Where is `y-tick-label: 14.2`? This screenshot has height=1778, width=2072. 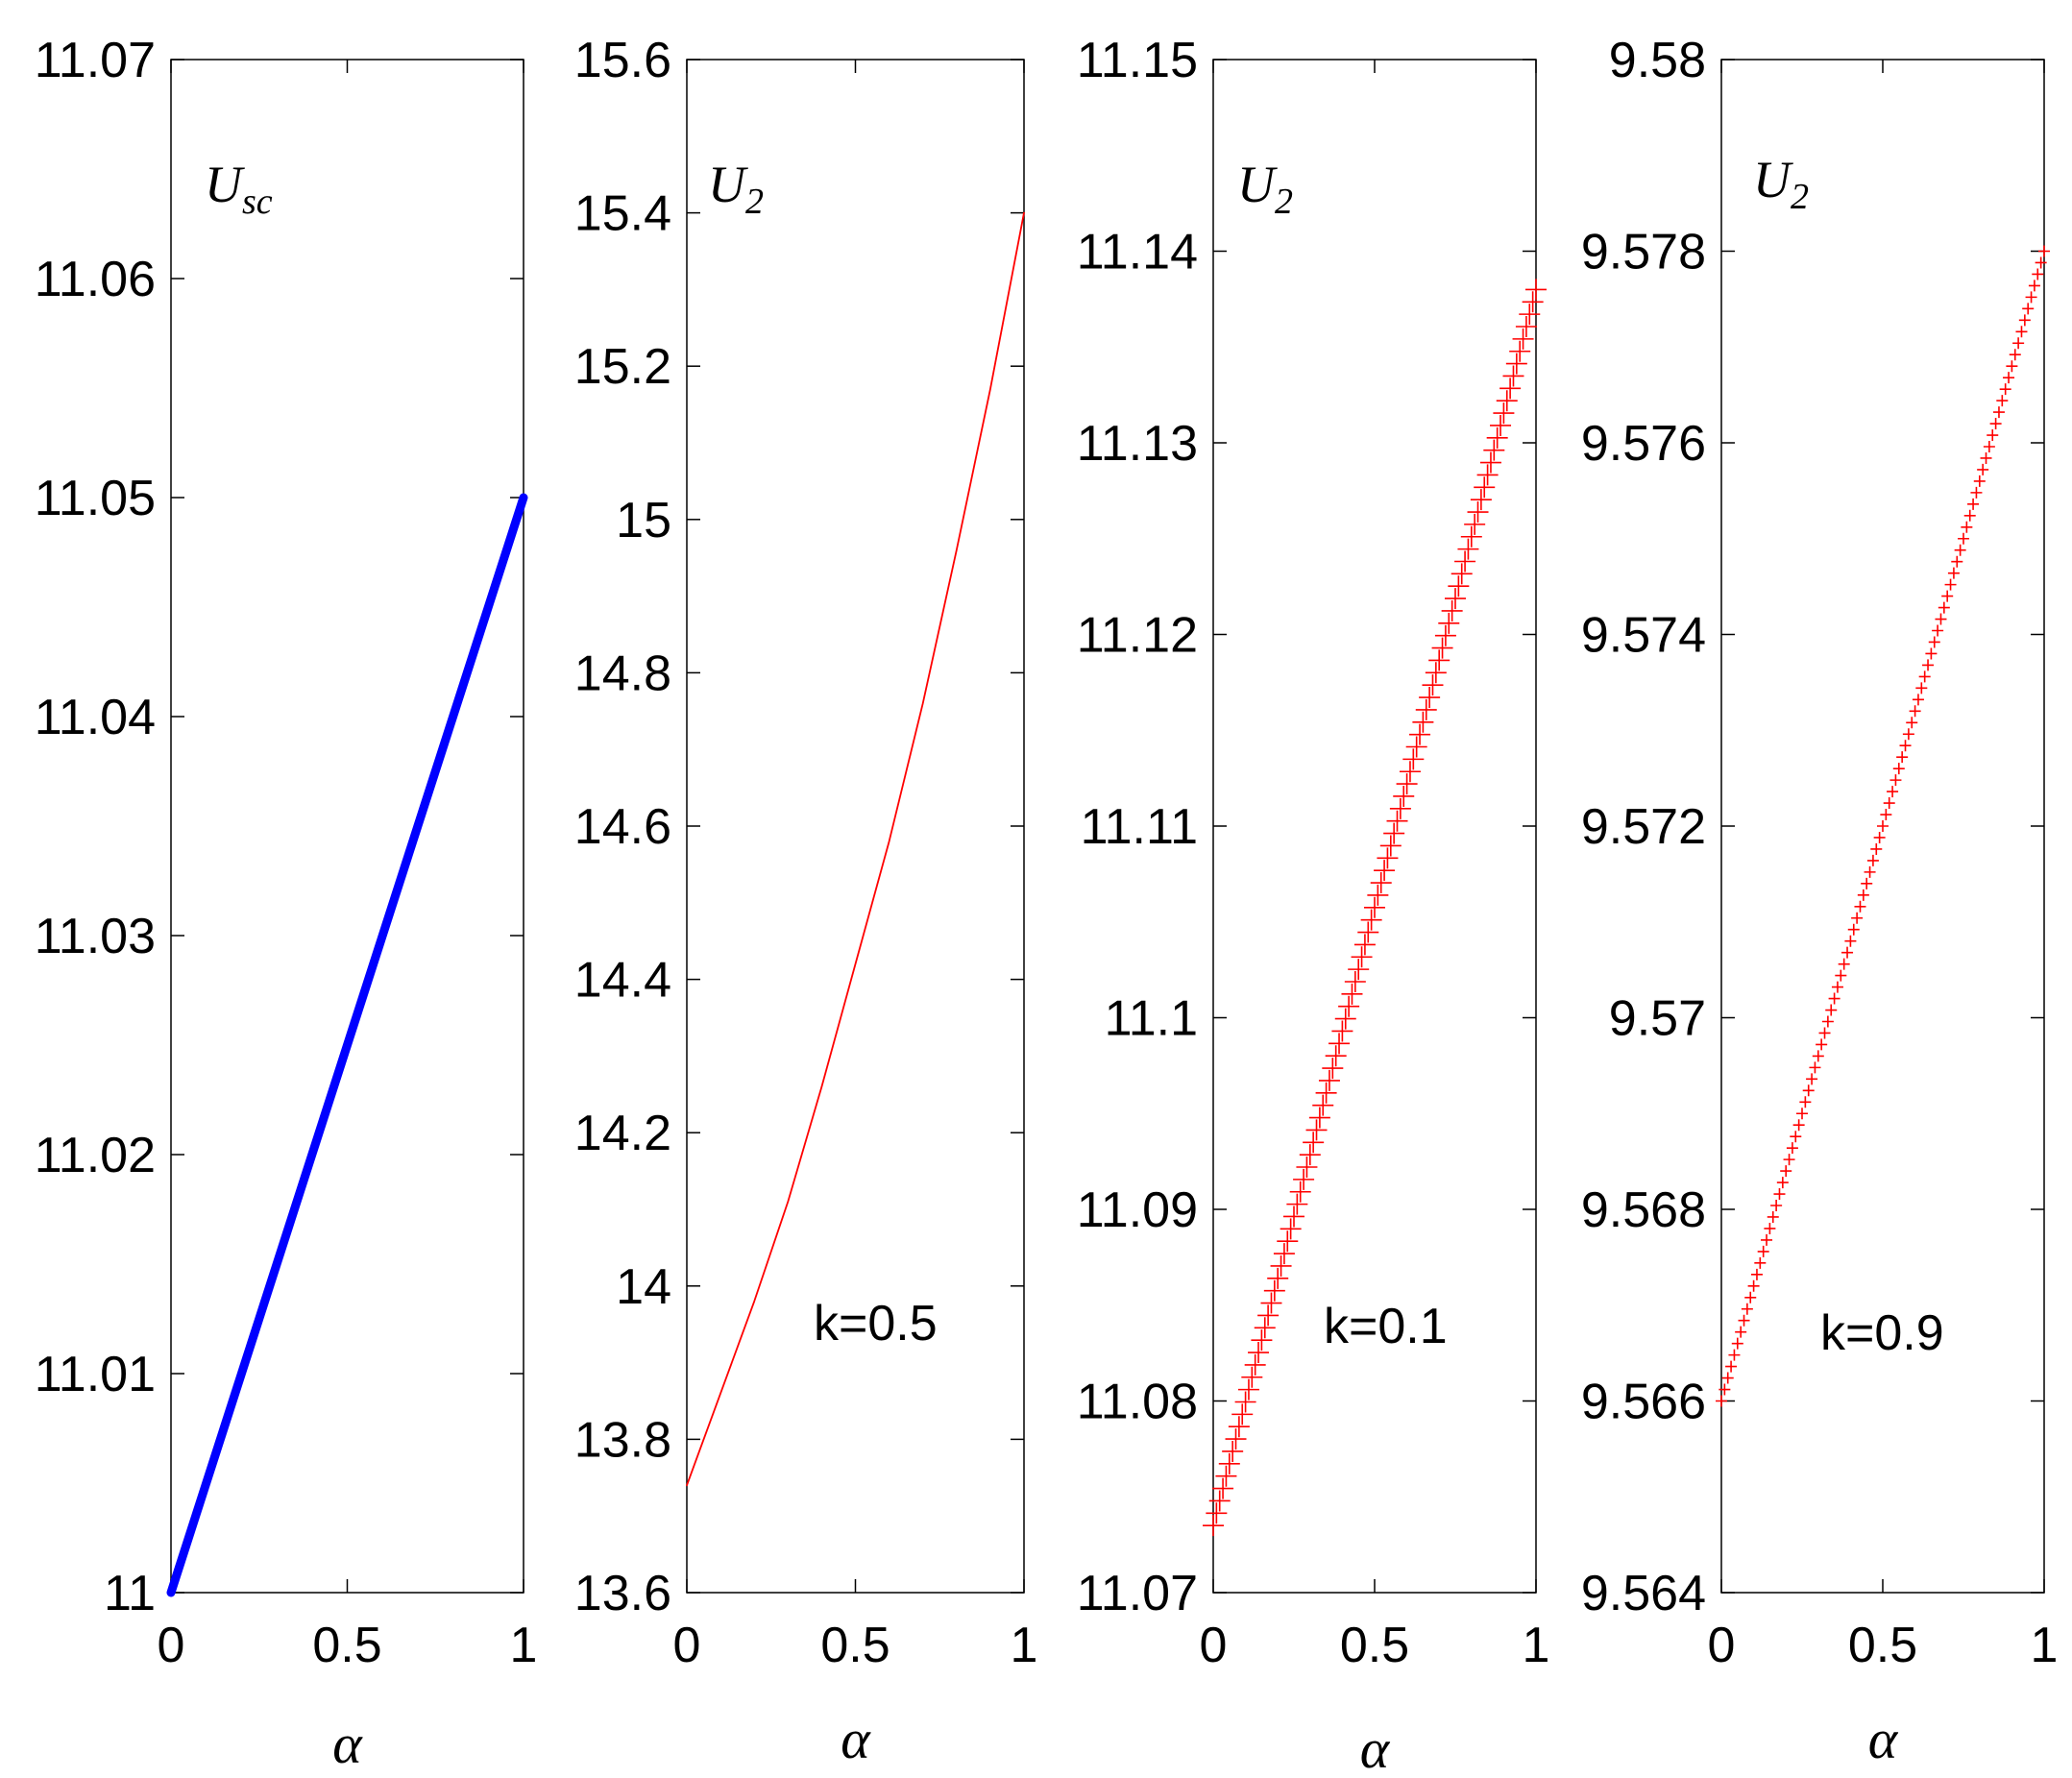 y-tick-label: 14.2 is located at coordinates (622, 1133).